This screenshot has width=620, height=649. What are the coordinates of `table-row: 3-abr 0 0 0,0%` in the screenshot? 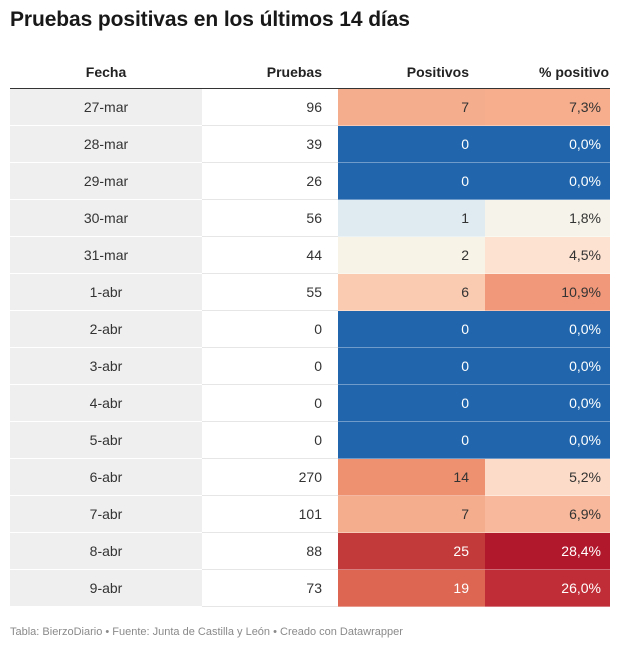 It's located at (310, 366).